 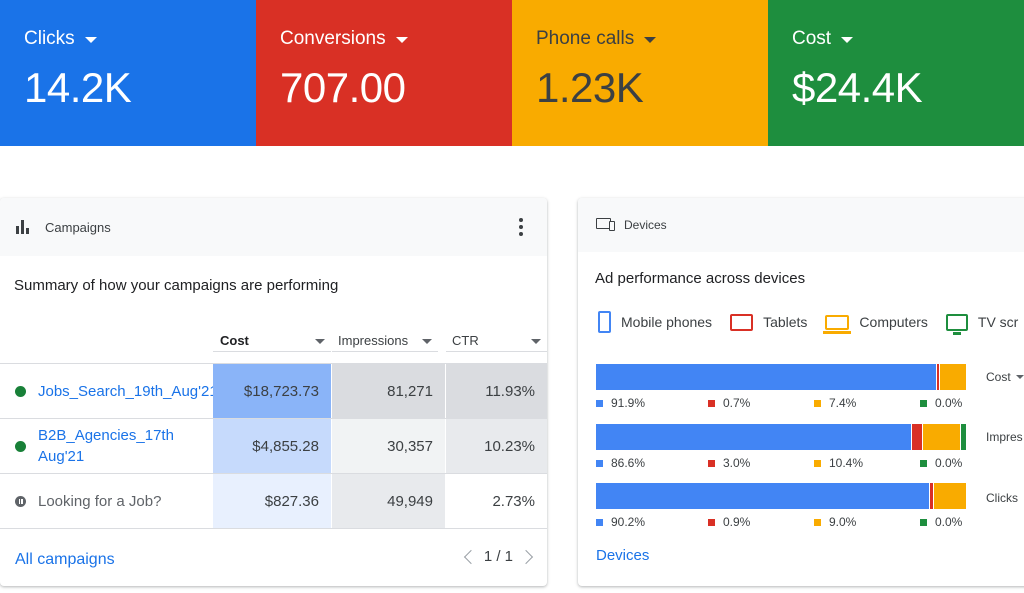 What do you see at coordinates (781, 403) in the screenshot?
I see `share-labels-cost: 91.9% 0.7% 7.4% 0.0%` at bounding box center [781, 403].